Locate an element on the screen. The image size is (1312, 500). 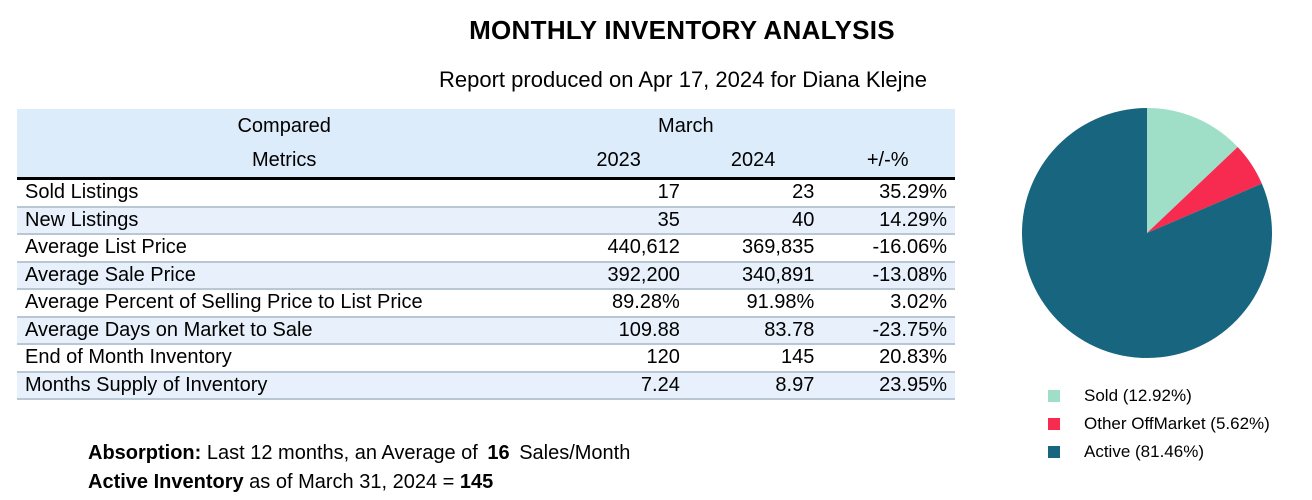
metric-name: Sold Listings is located at coordinates (284, 193).